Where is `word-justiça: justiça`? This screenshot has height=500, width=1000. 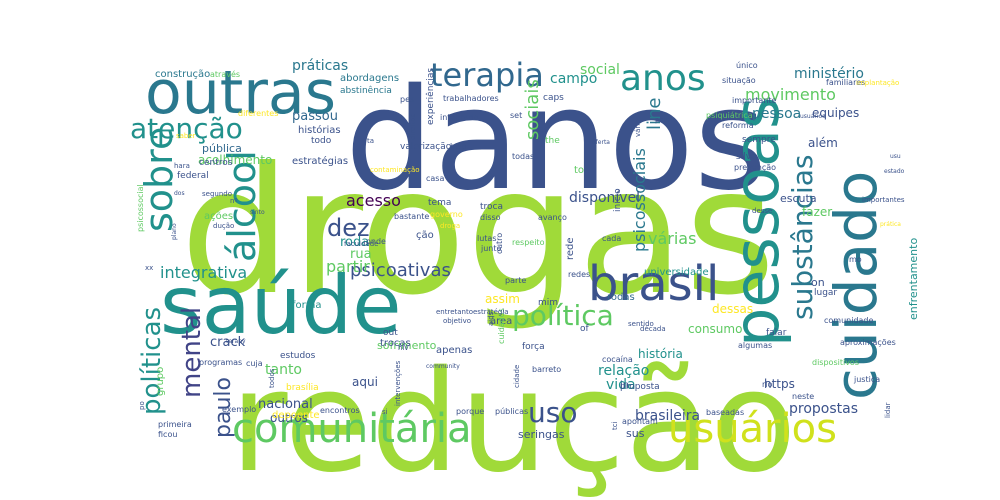 word-justiça: justiça is located at coordinates (866, 379).